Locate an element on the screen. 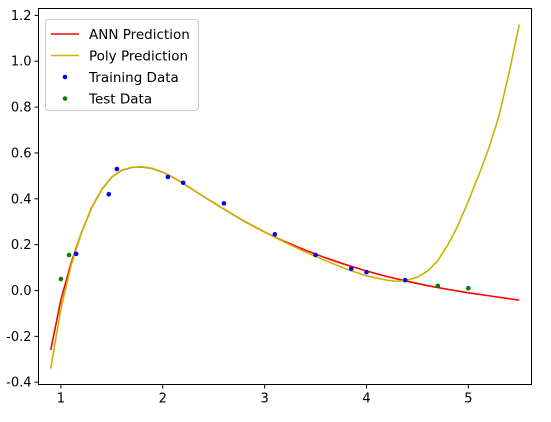  legend-box is located at coordinates (122, 65).